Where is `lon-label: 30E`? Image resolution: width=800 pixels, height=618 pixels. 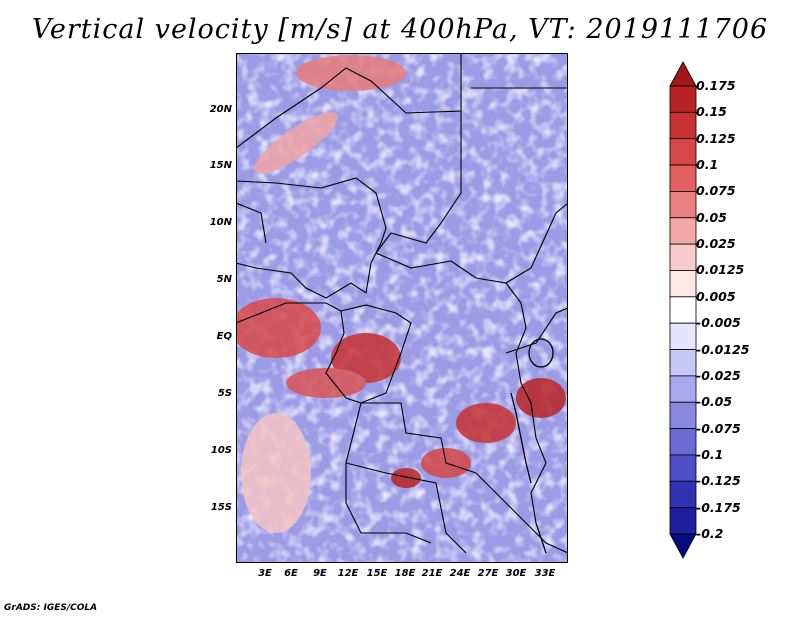
lon-label: 30E is located at coordinates (516, 573).